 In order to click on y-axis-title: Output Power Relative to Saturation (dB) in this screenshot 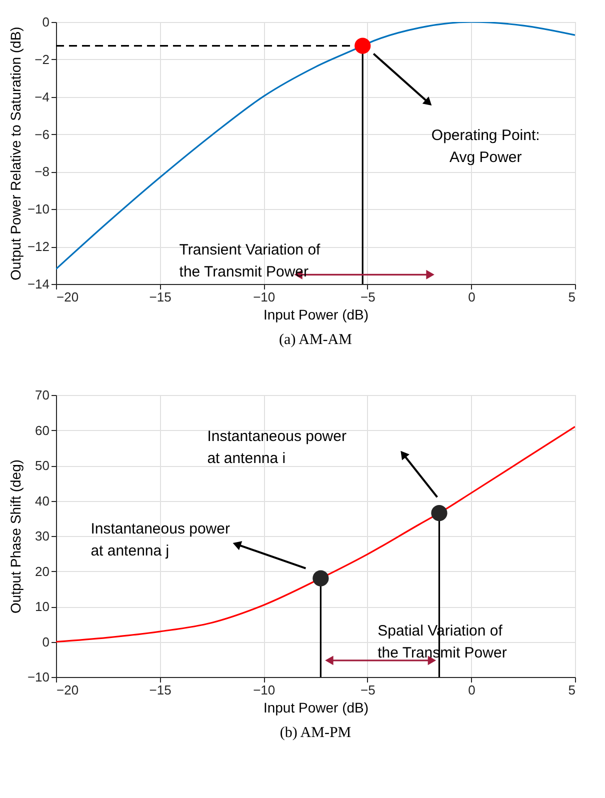, I will do `click(15, 153)`.